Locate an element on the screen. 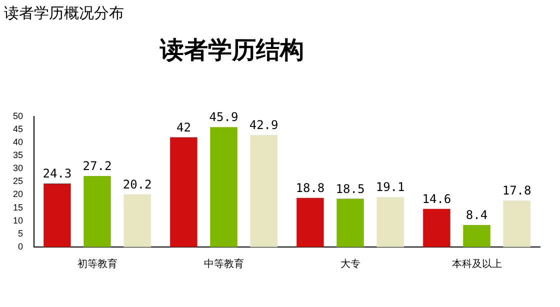 The height and width of the screenshot is (307, 560). y-tick-label: 30 is located at coordinates (18, 168).